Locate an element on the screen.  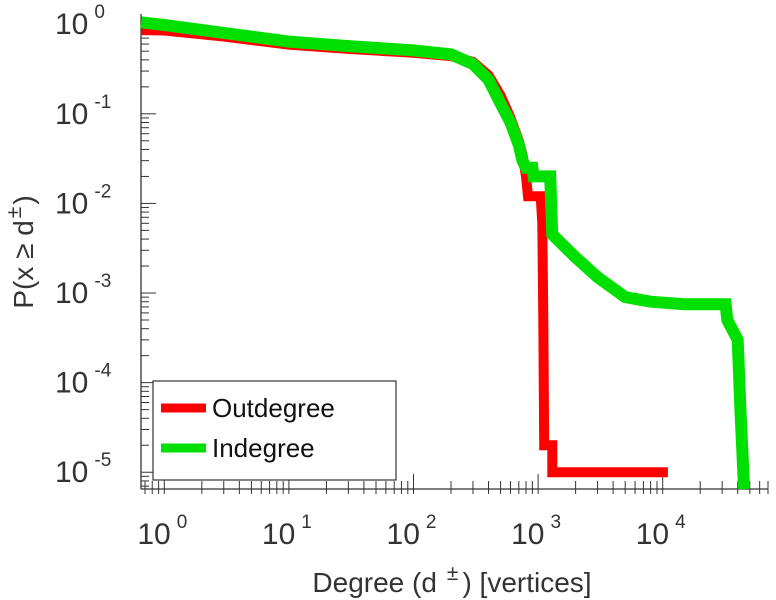
y-axis-label-post: ) is located at coordinates (23, 199).